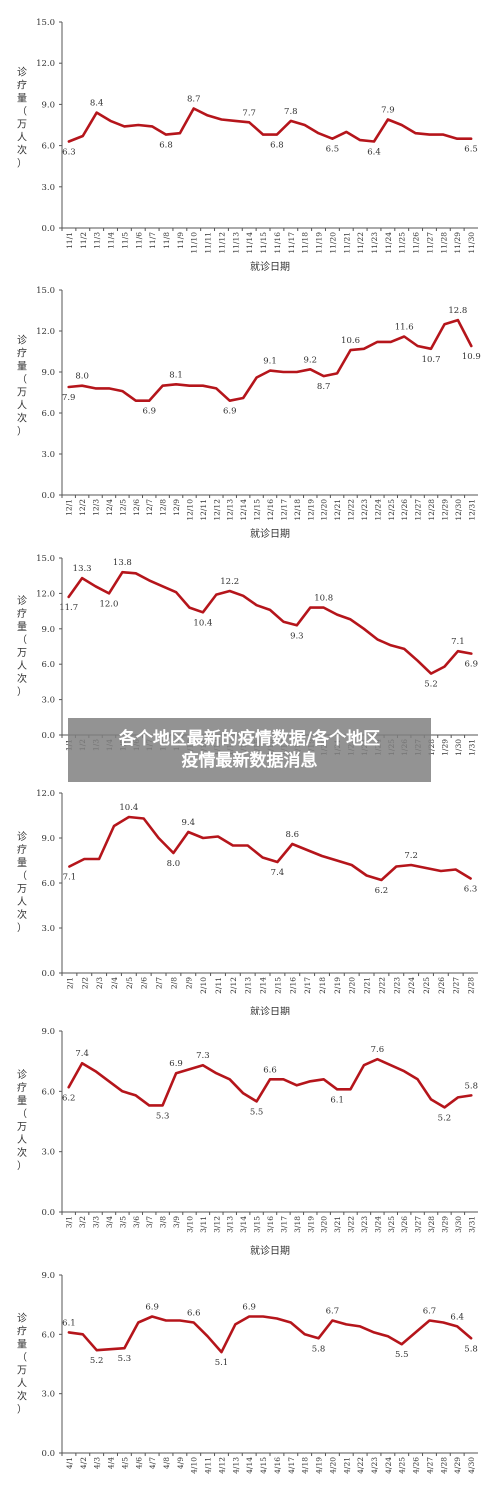  What do you see at coordinates (404, 1224) in the screenshot?
I see `x-tick-label: 3/26` at bounding box center [404, 1224].